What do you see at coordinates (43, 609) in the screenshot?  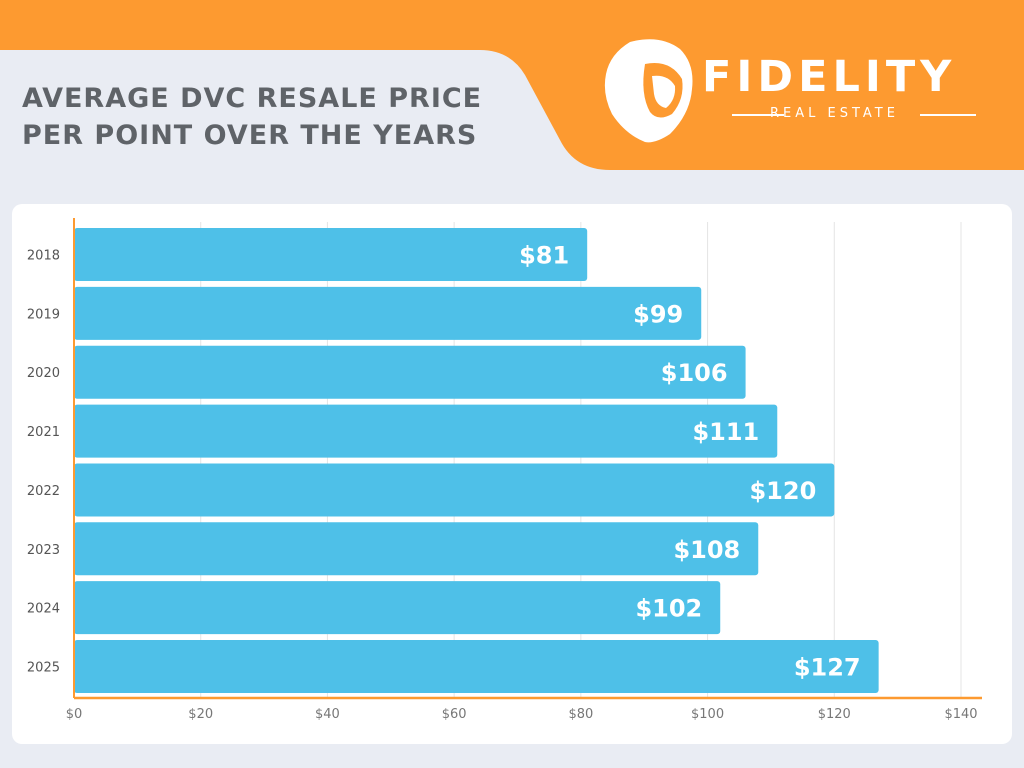 I see `y-tick-label: 2024` at bounding box center [43, 609].